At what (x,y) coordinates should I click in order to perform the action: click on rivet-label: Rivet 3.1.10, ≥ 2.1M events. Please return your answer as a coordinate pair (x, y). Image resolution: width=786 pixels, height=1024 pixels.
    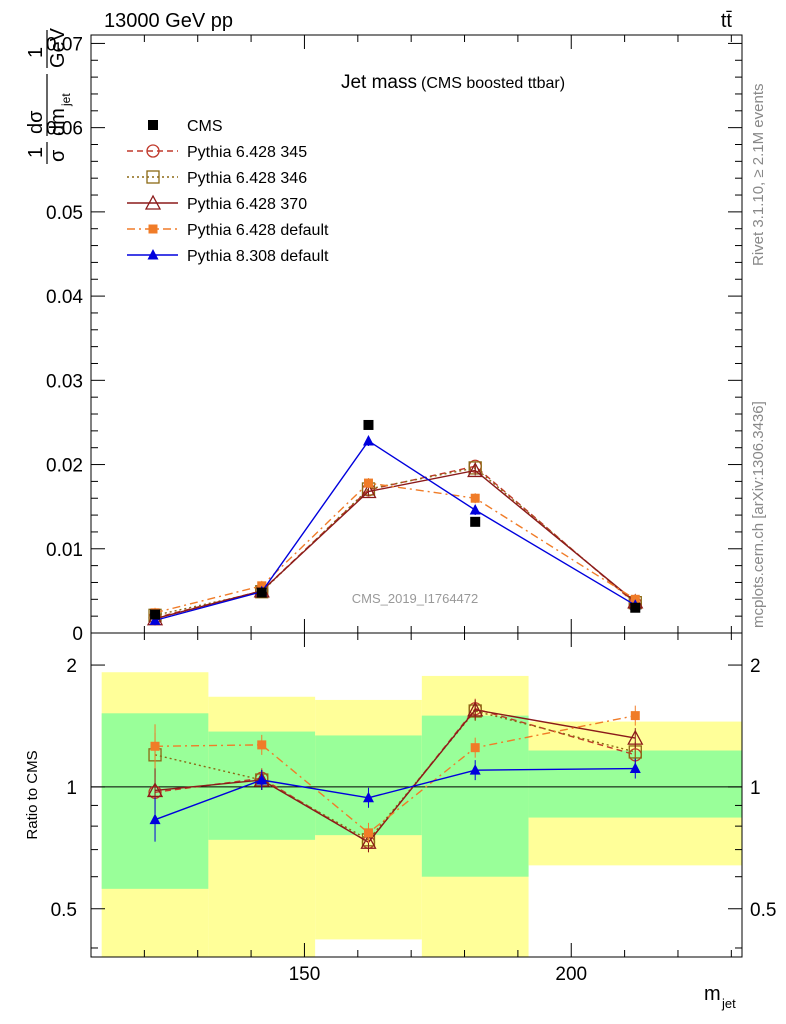
    Looking at the image, I should click on (758, 175).